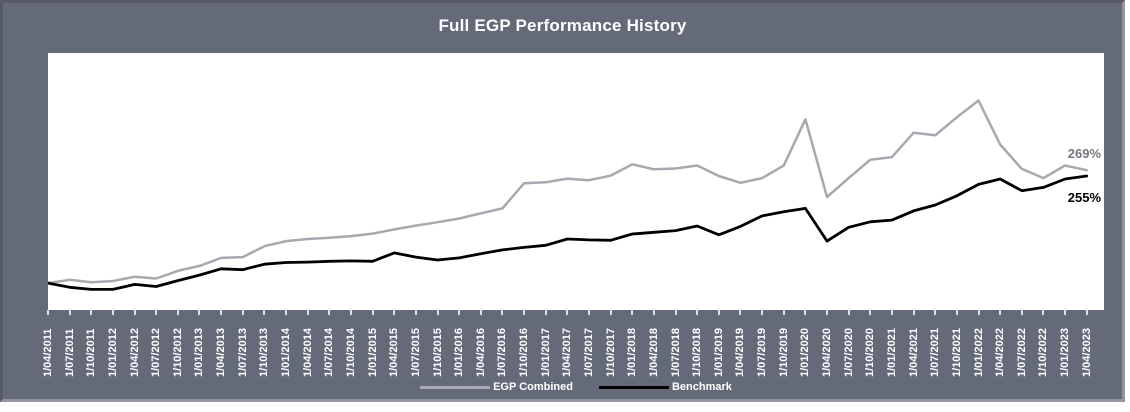 Image resolution: width=1130 pixels, height=412 pixels. What do you see at coordinates (562, 25) in the screenshot?
I see `chart-title: Full EGP Performance History` at bounding box center [562, 25].